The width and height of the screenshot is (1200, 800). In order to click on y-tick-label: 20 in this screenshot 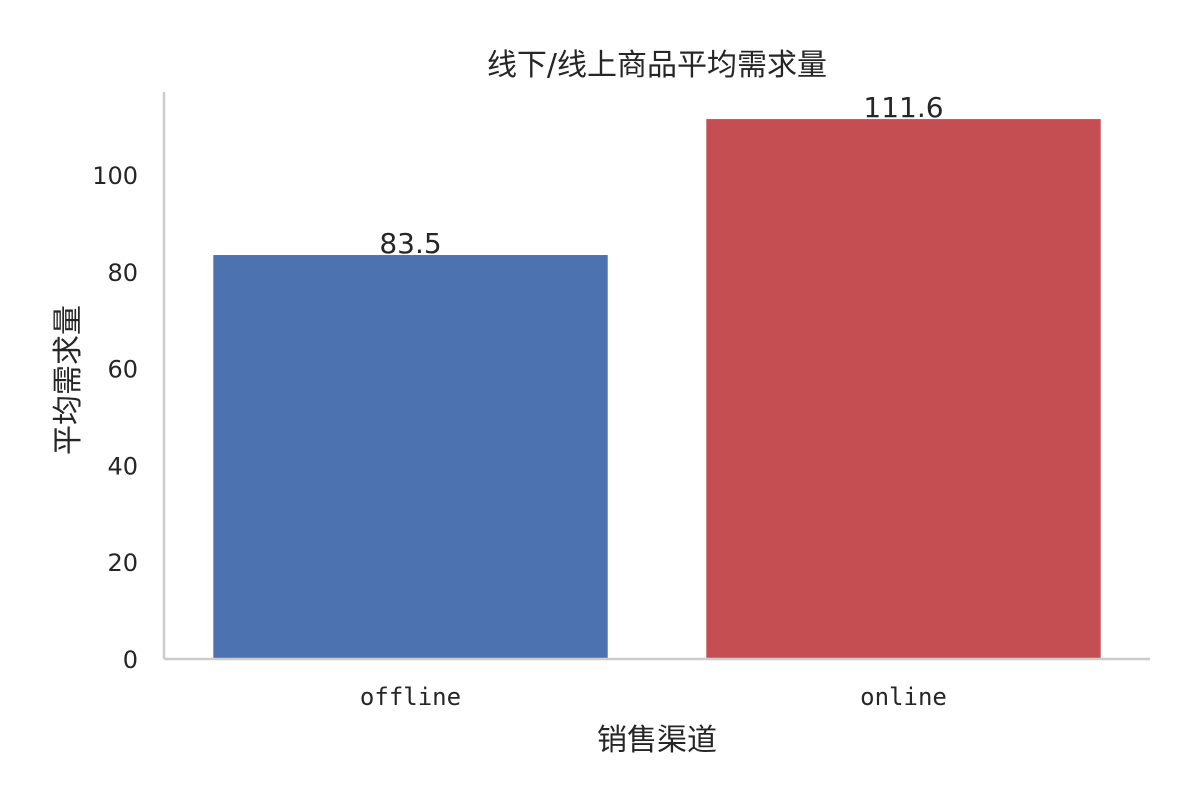, I will do `click(122, 563)`.